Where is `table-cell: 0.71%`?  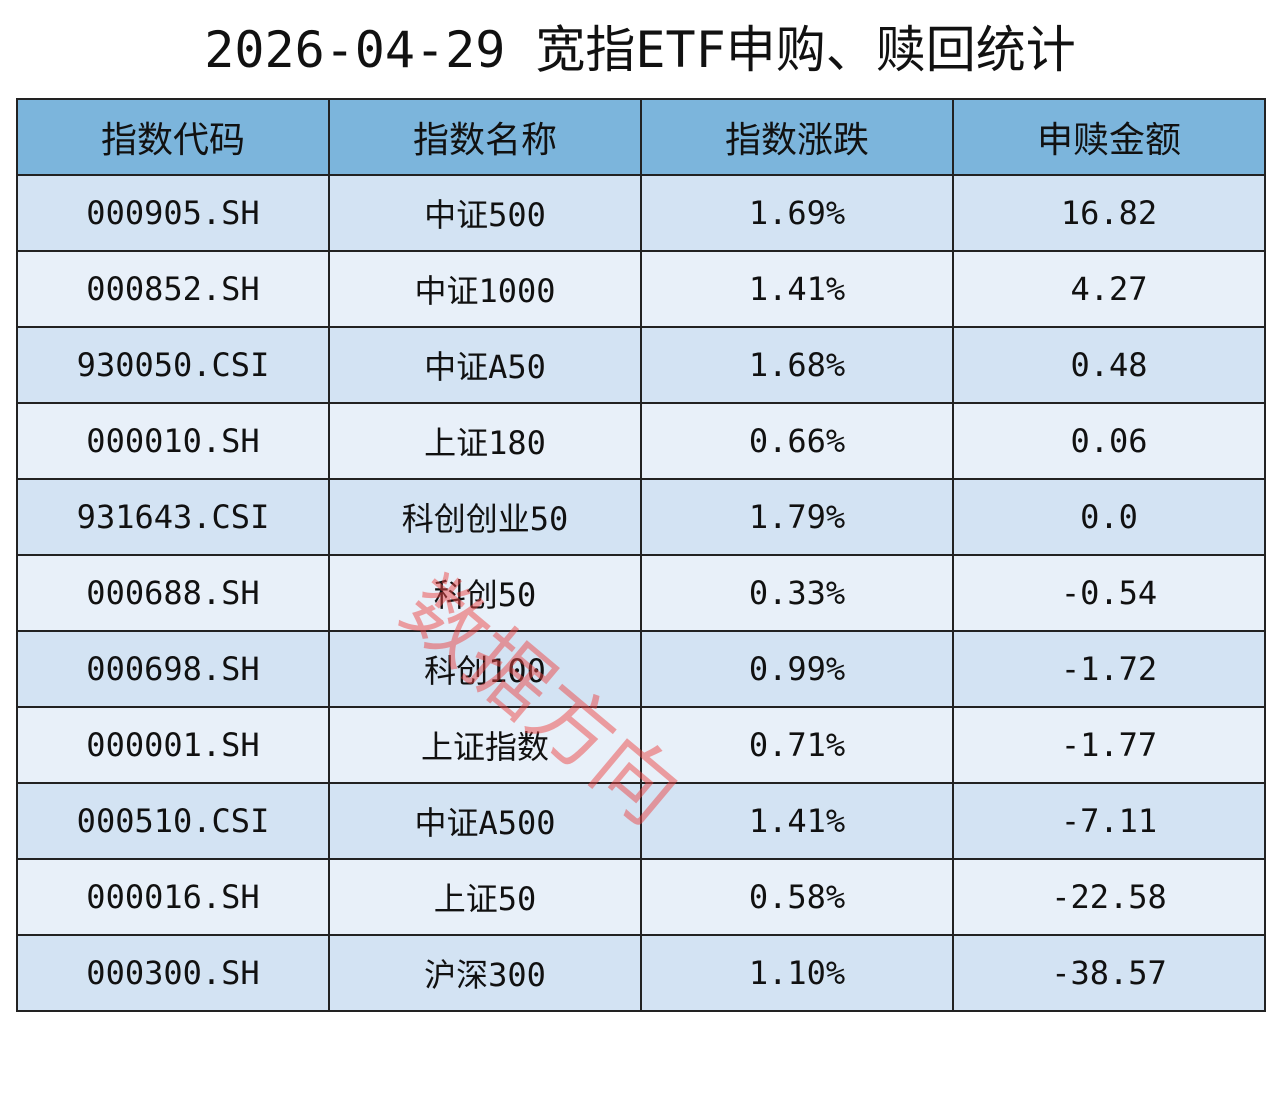
table-cell: 0.71% is located at coordinates (797, 745).